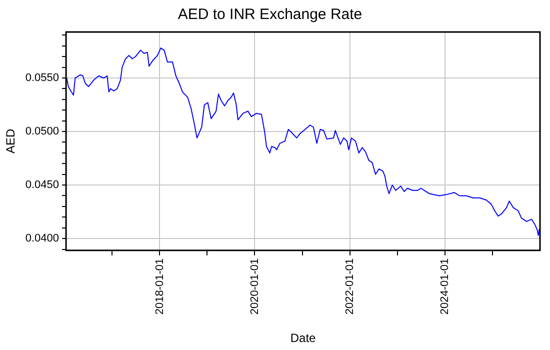  Describe the element at coordinates (303, 338) in the screenshot. I see `x-axis-title: Date` at that location.